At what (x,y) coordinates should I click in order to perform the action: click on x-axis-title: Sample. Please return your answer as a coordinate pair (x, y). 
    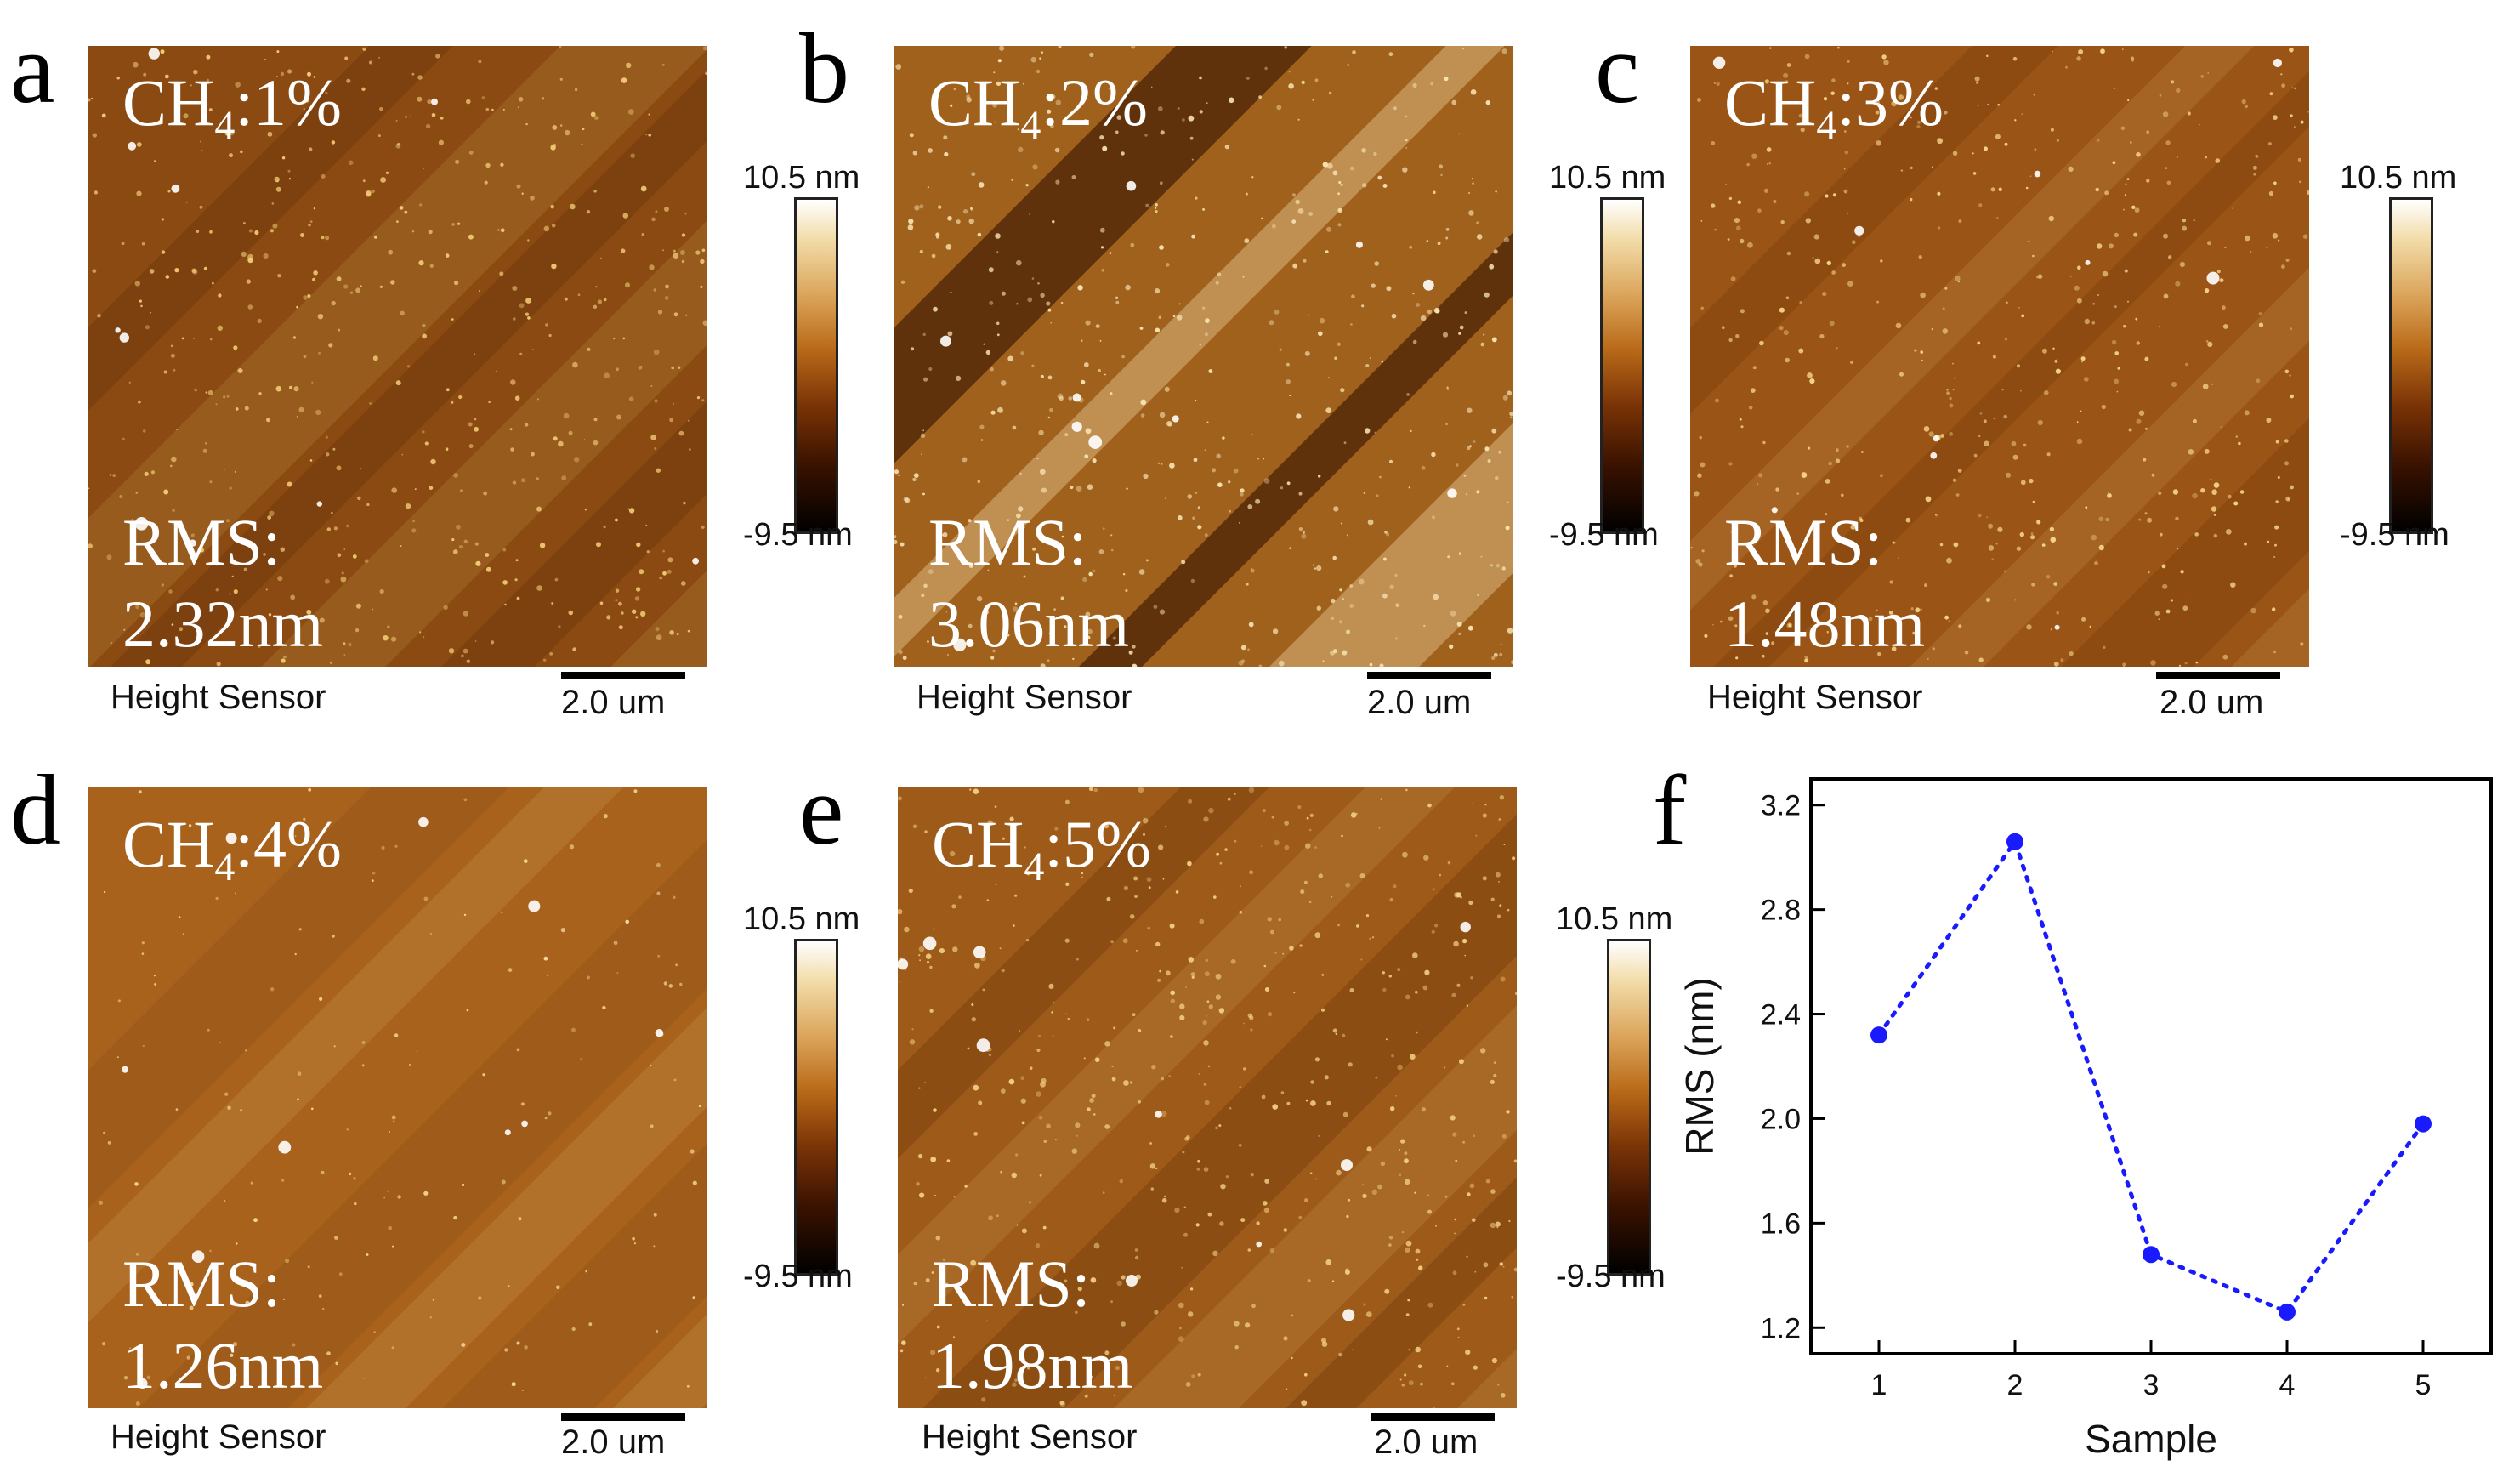
    Looking at the image, I should click on (2151, 1439).